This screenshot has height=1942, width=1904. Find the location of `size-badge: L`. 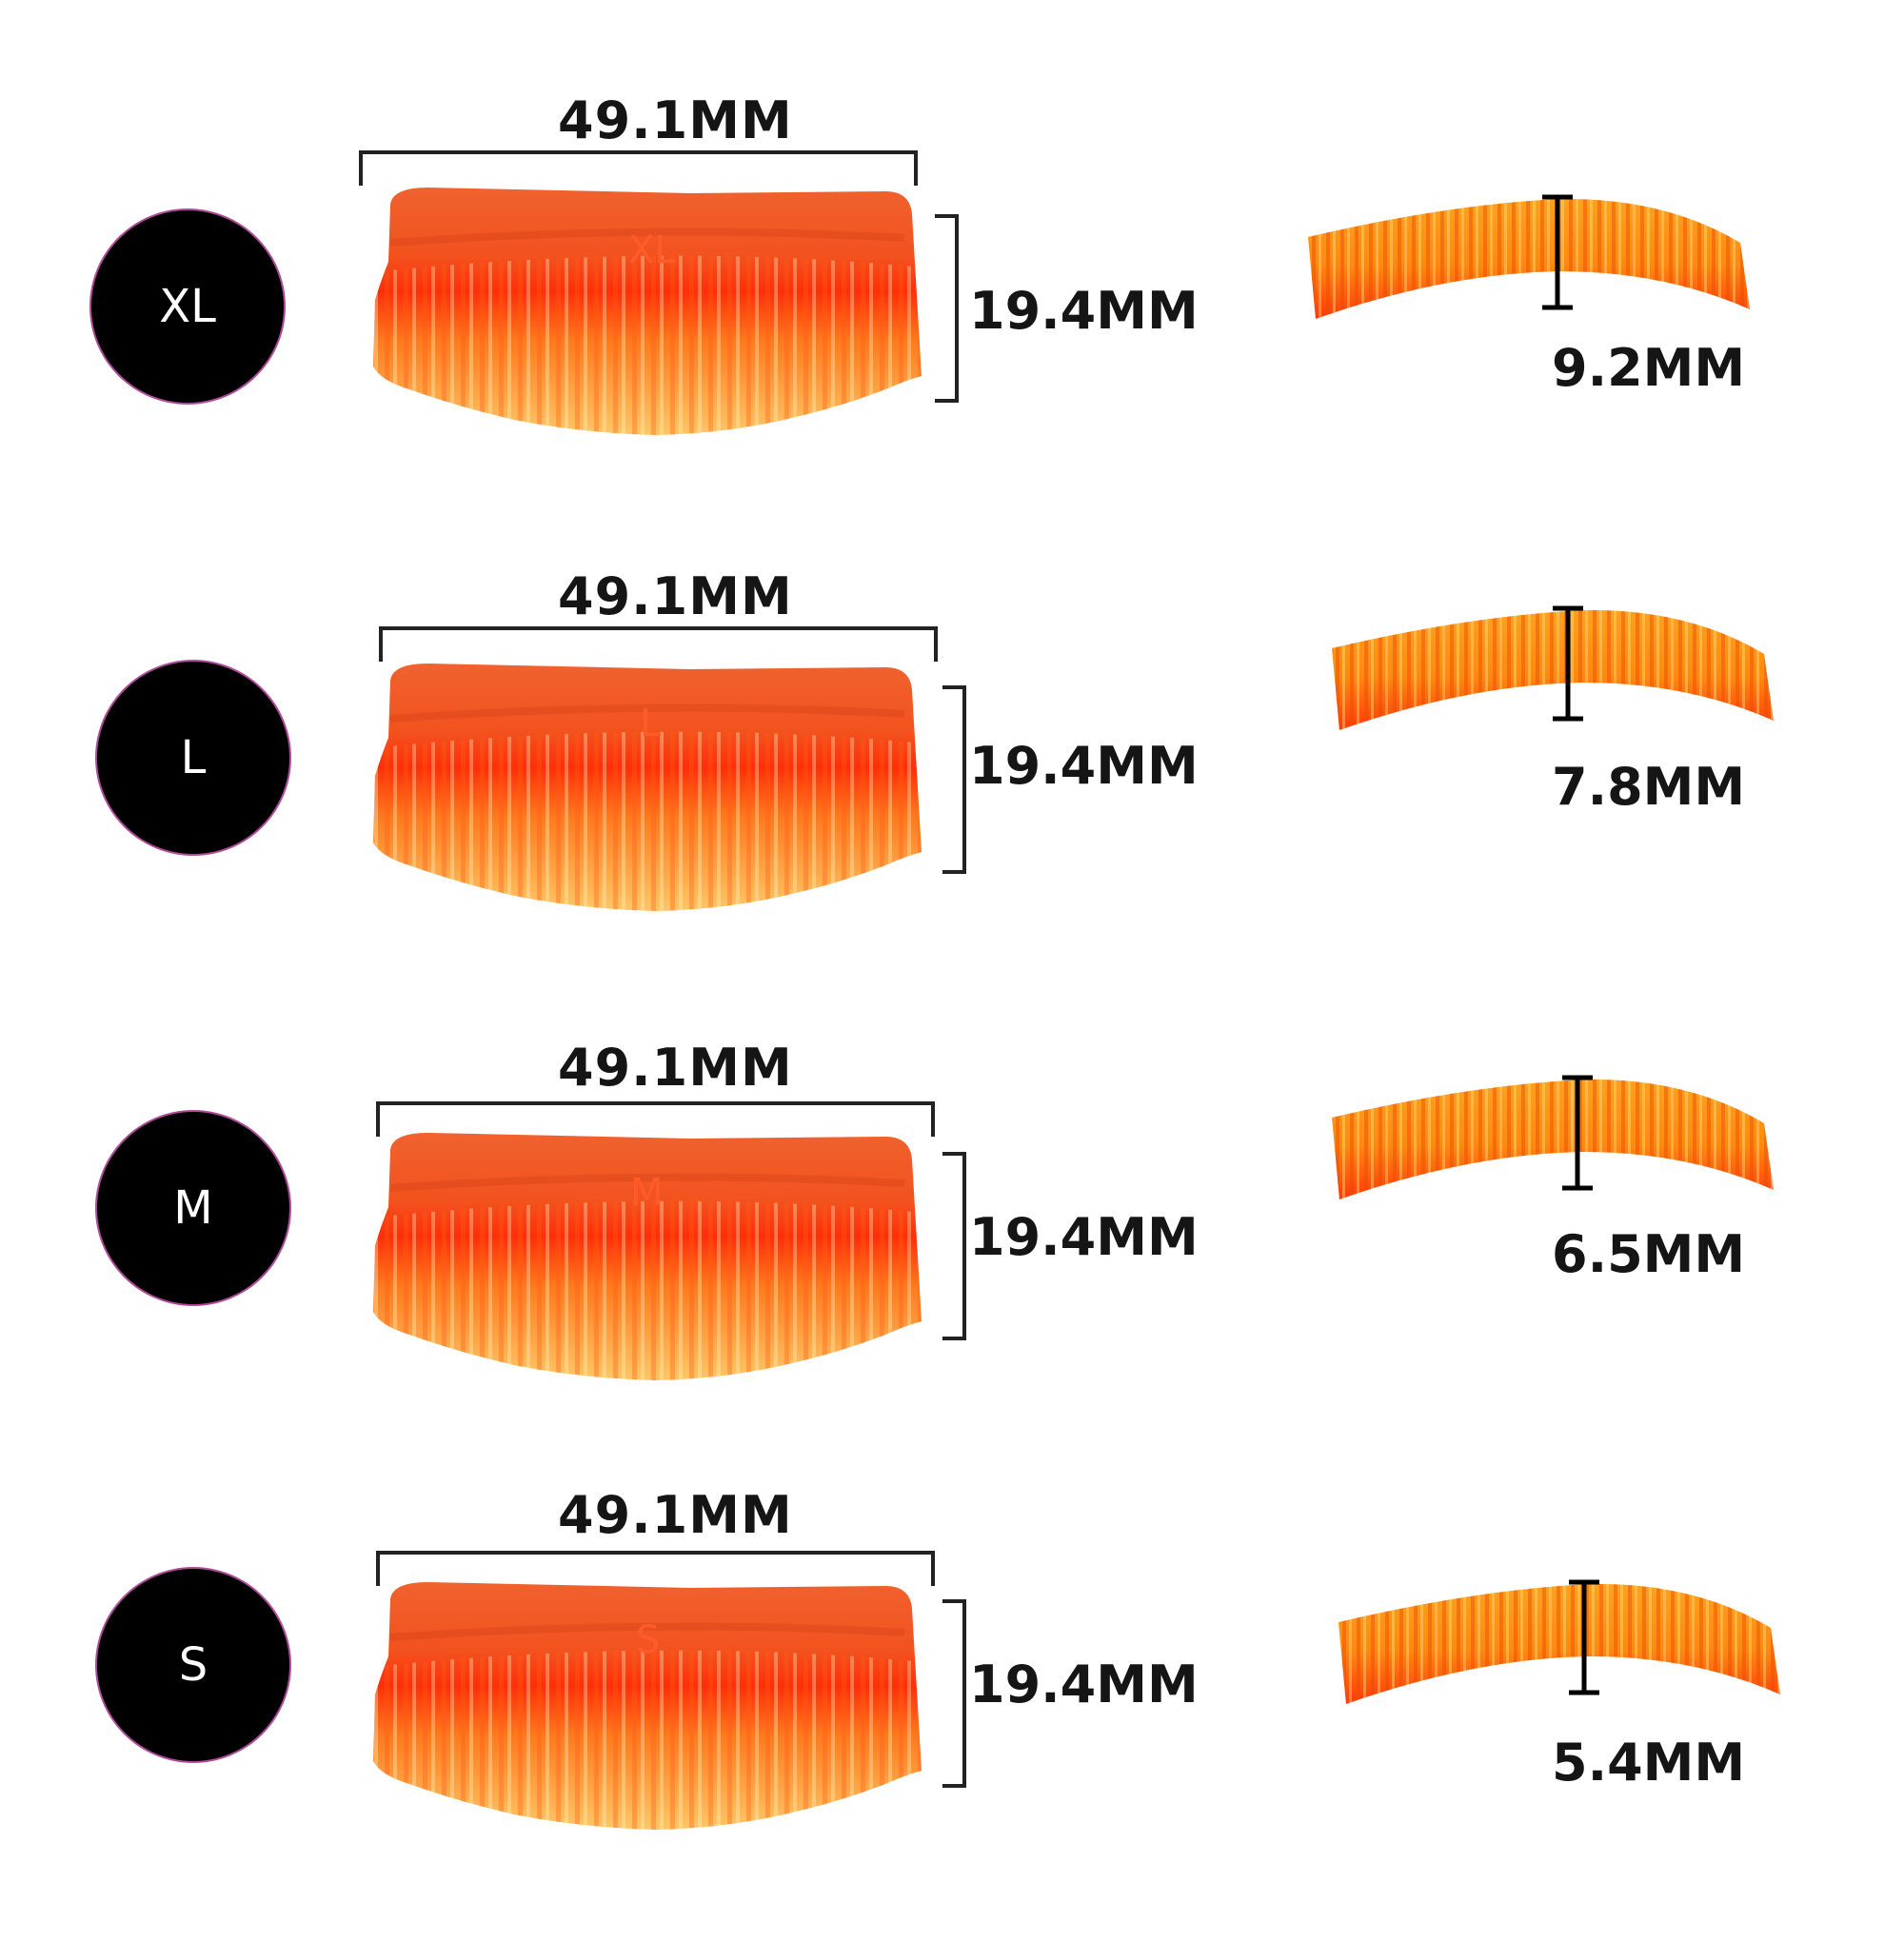

size-badge: L is located at coordinates (193, 758).